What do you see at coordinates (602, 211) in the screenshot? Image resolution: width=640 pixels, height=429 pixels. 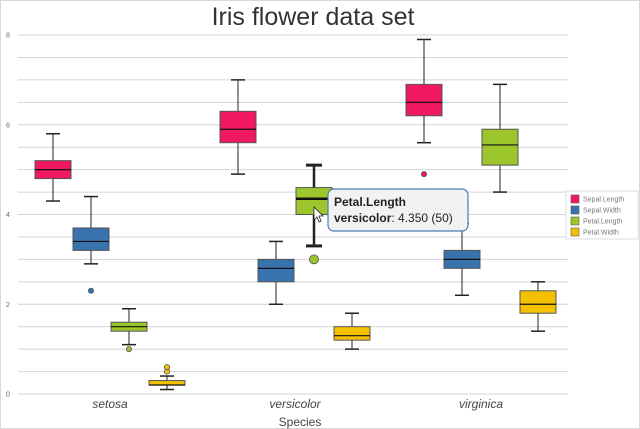 I see `legend-label: Sepal.Width` at bounding box center [602, 211].